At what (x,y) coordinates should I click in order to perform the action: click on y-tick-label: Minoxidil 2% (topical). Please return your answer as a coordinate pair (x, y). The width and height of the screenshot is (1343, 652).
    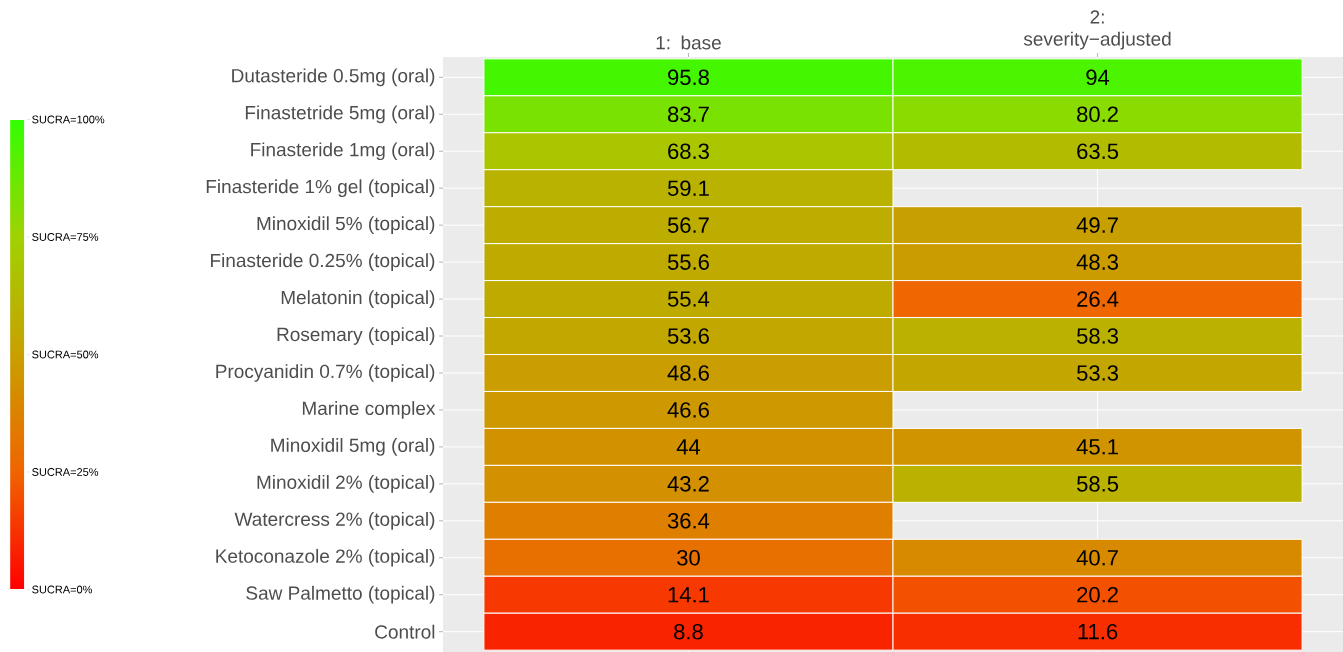
    Looking at the image, I should click on (346, 484).